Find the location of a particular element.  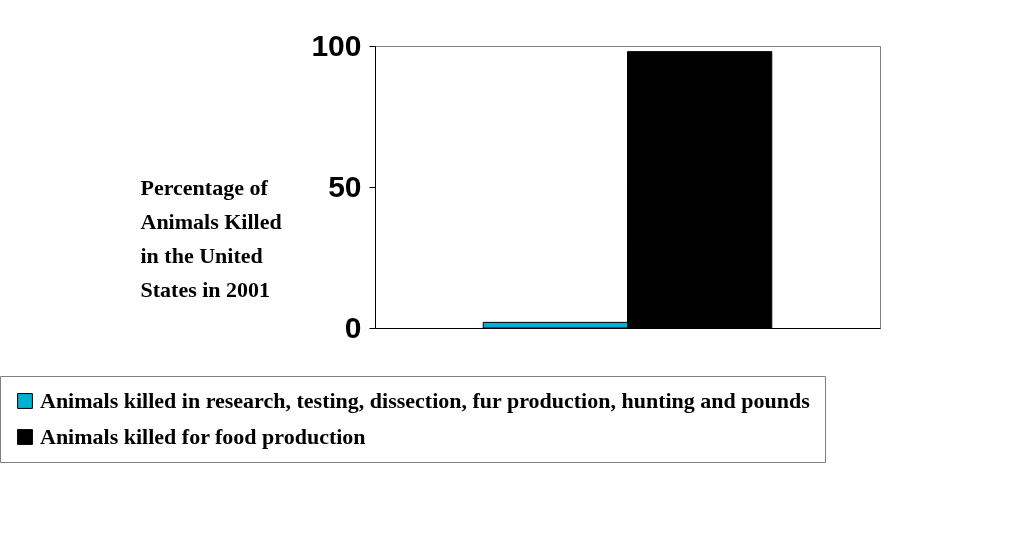

y-tick-label: 0 is located at coordinates (353, 327).